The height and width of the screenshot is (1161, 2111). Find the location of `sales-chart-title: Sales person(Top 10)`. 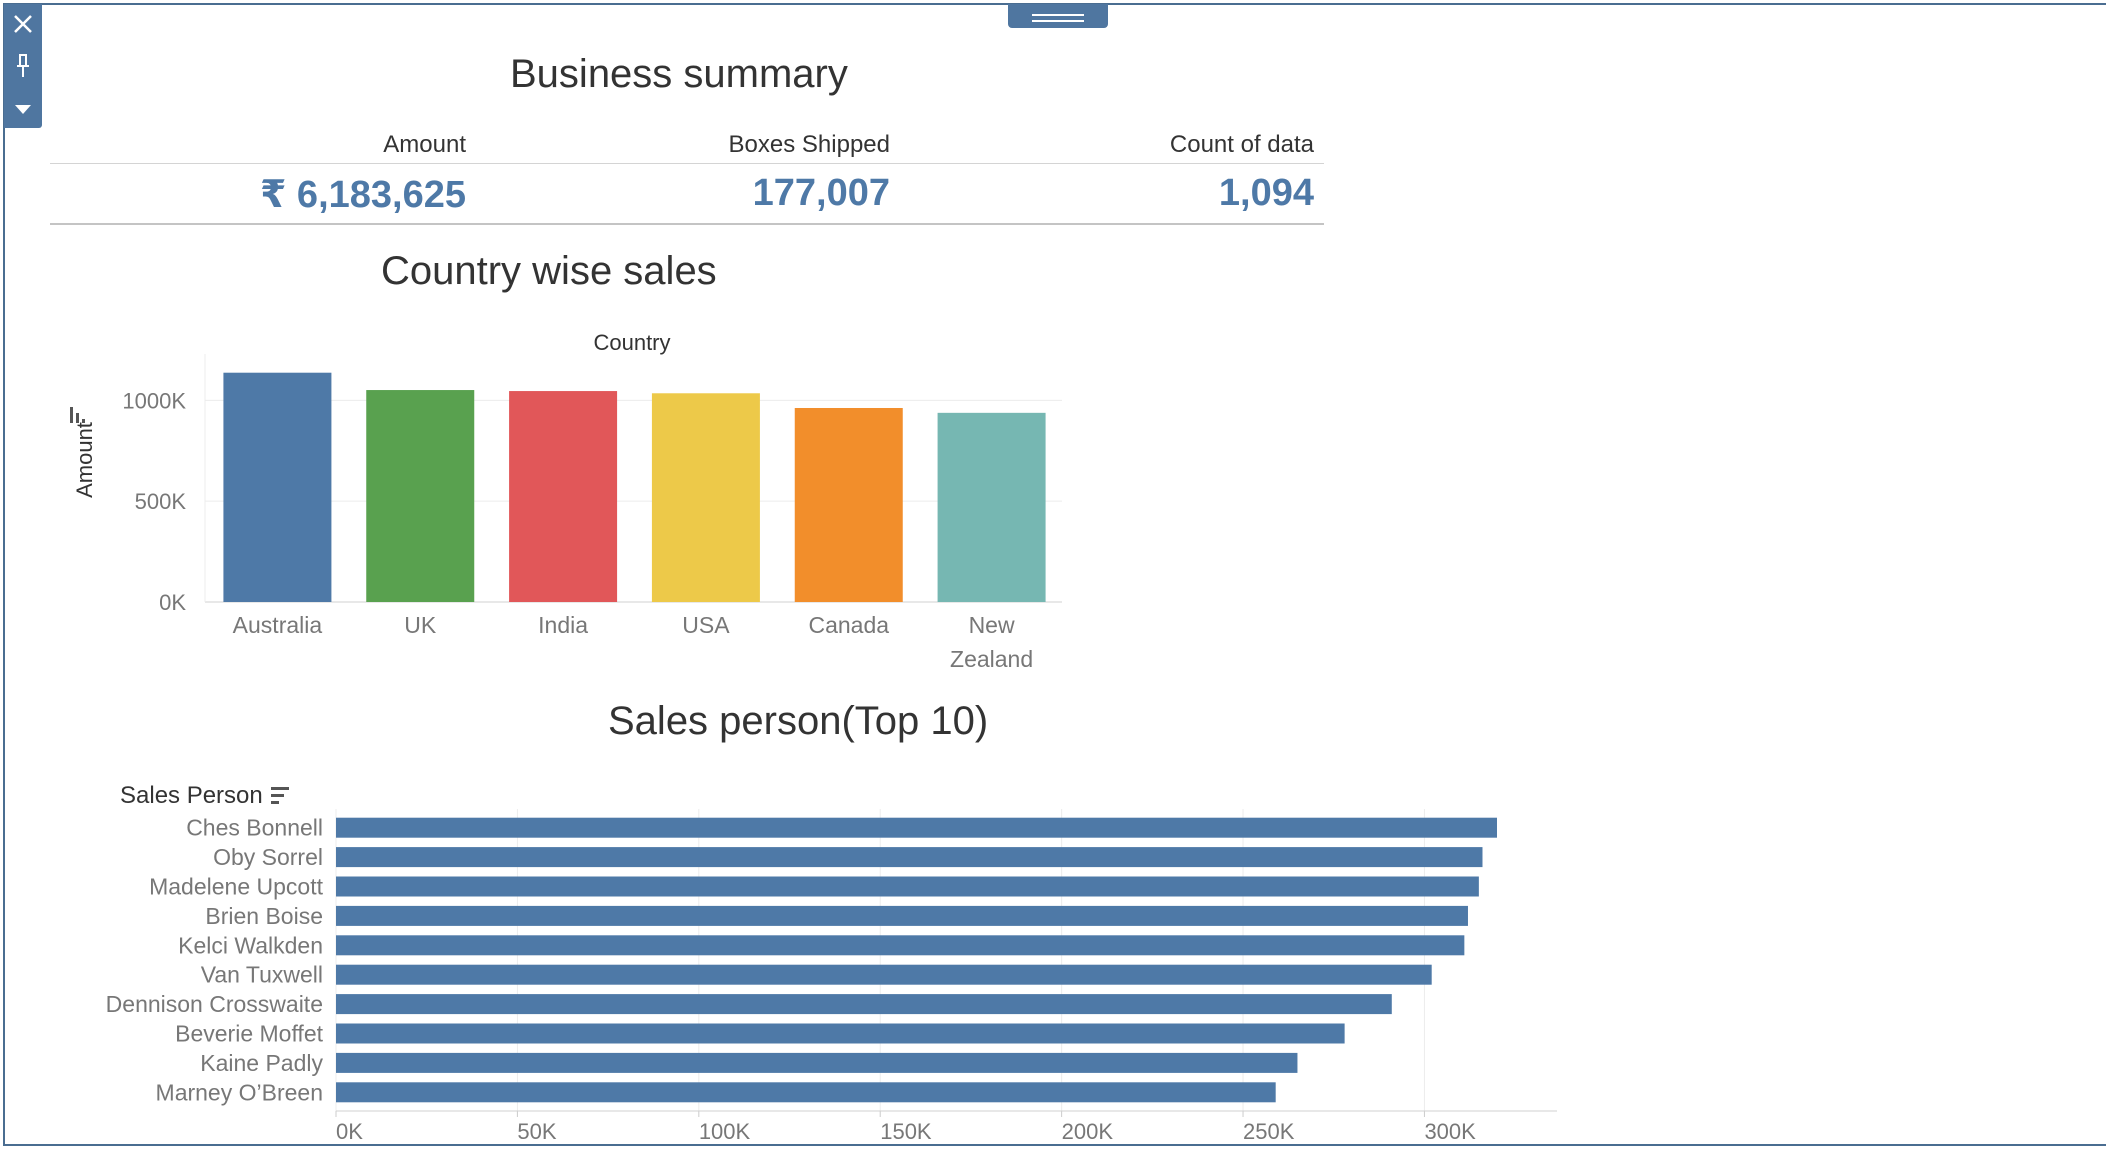

sales-chart-title: Sales person(Top 10) is located at coordinates (798, 721).